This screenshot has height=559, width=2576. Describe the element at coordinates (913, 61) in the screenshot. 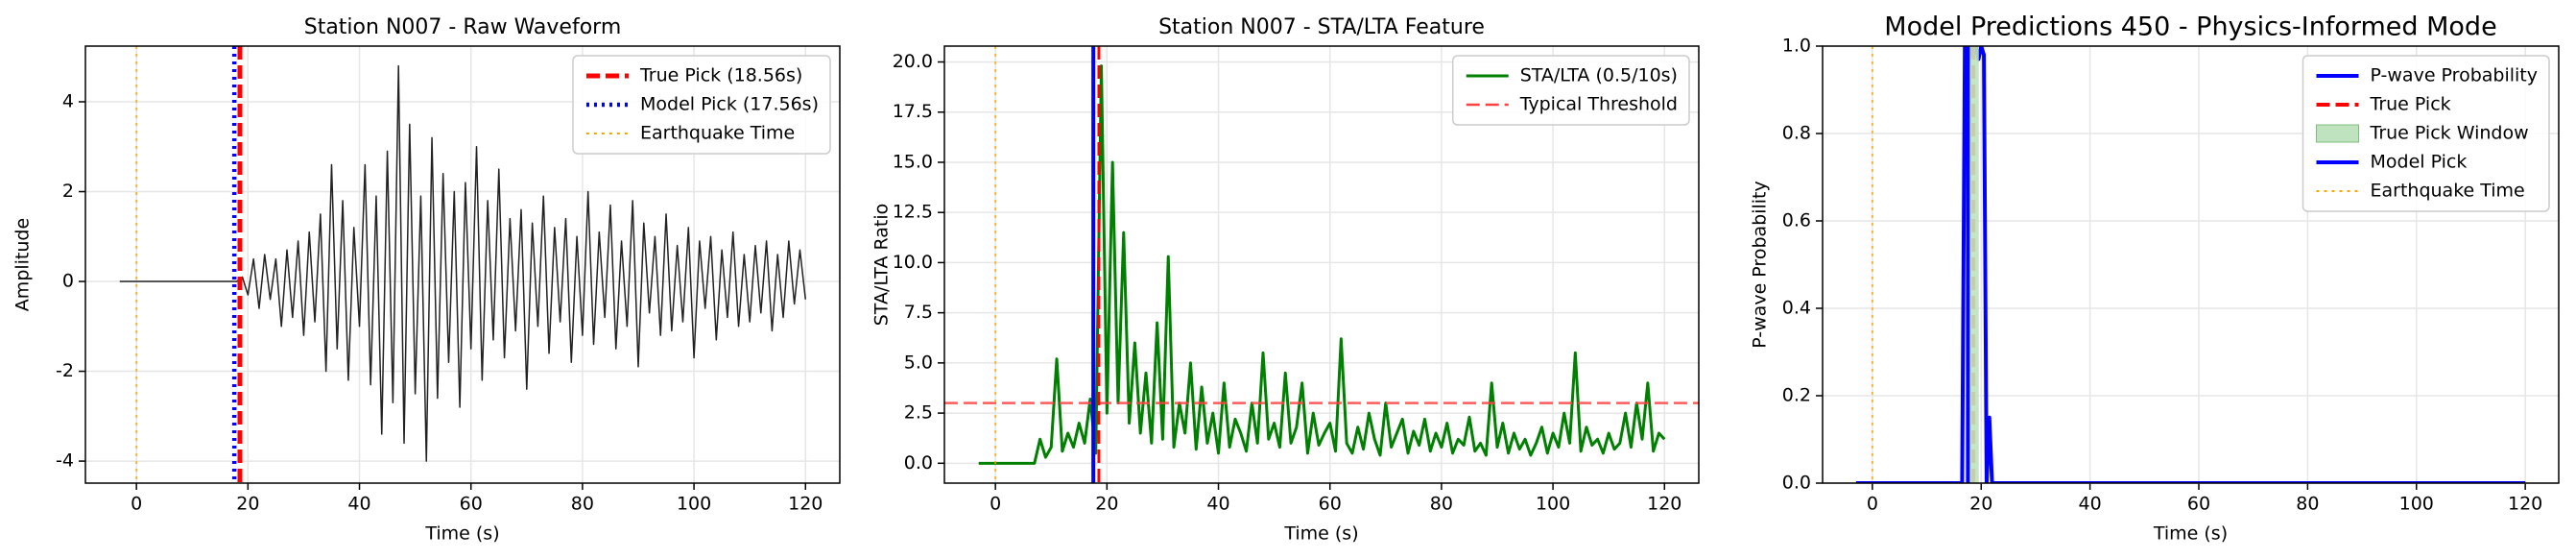

I see `y-tick-label: 20.0` at that location.